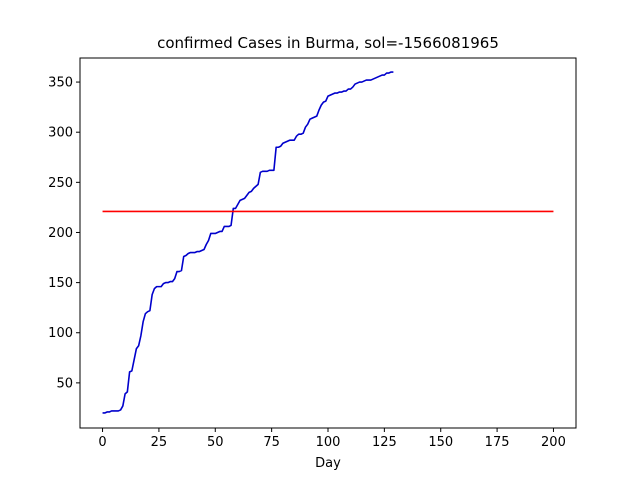 The height and width of the screenshot is (480, 640). Describe the element at coordinates (384, 442) in the screenshot. I see `x-tick-label: 125` at that location.